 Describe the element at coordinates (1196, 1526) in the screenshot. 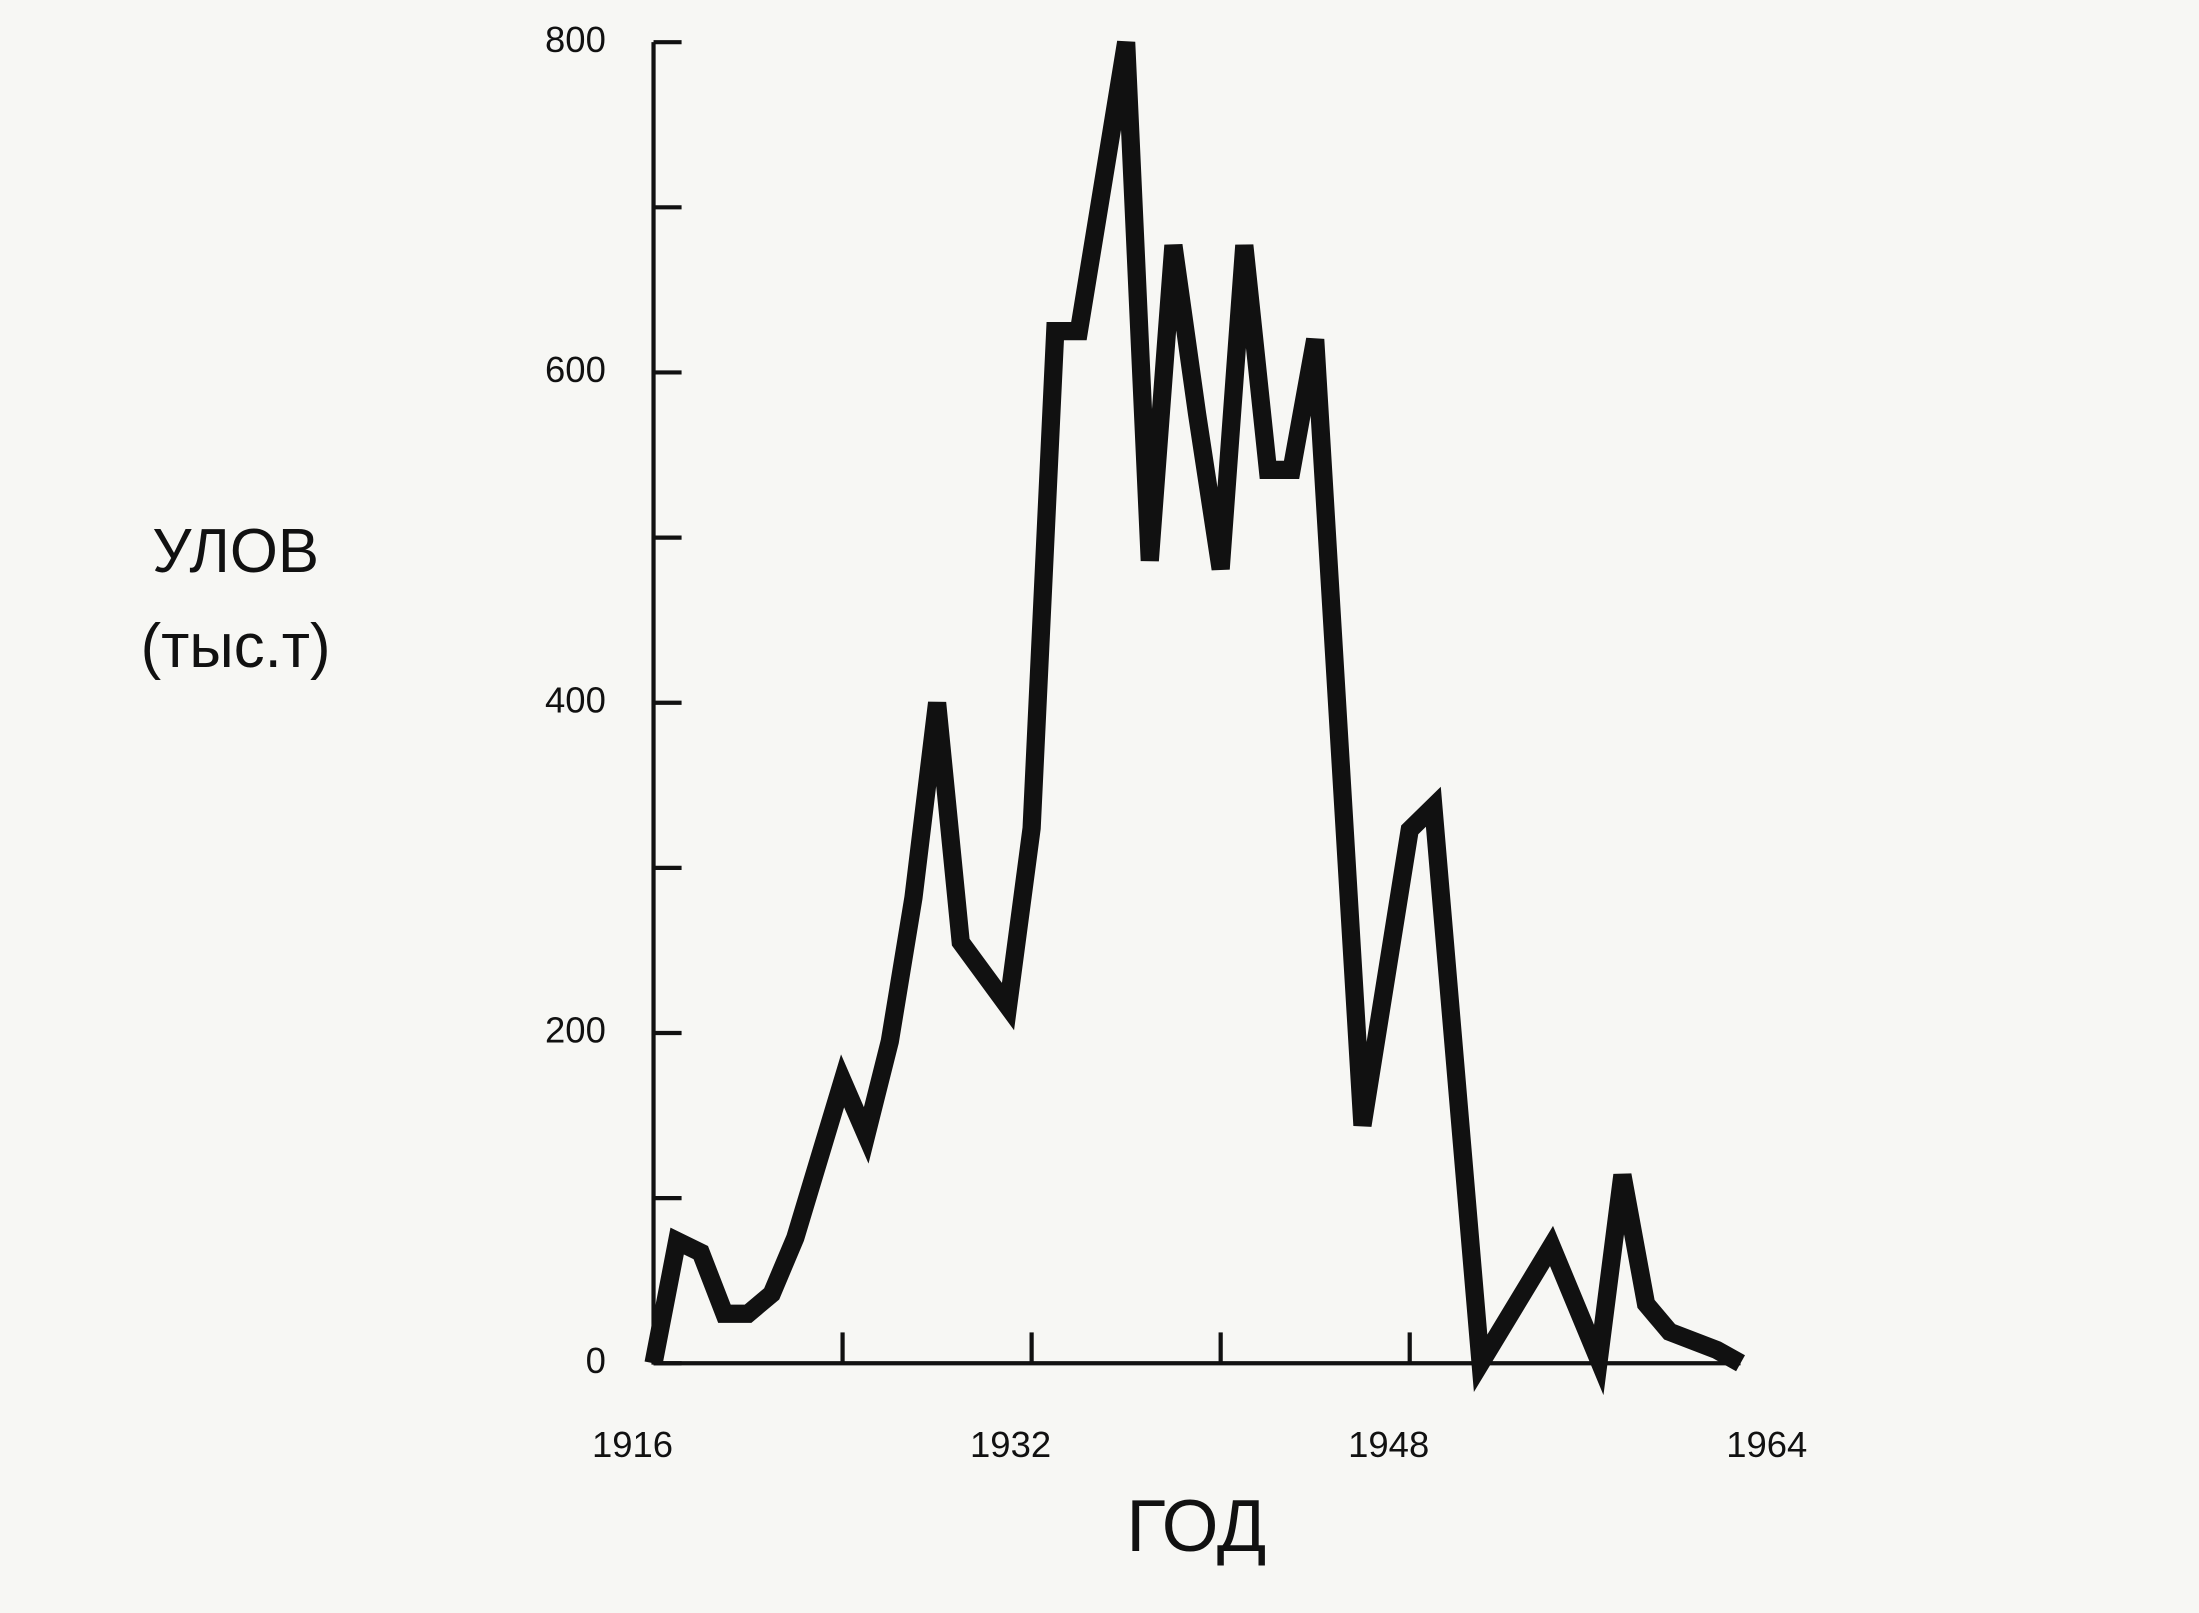

I see `x-axis-label: ГОД` at that location.